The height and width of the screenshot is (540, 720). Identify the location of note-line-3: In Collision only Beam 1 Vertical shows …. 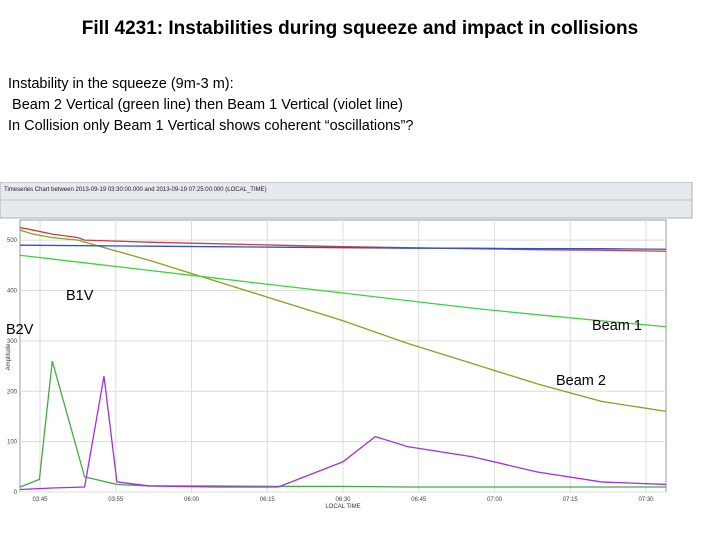
(211, 126).